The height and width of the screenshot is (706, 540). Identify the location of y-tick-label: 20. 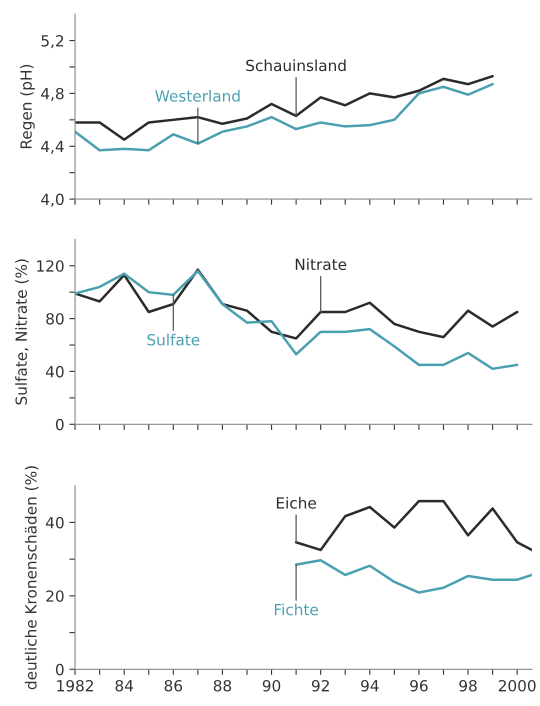
(55, 596).